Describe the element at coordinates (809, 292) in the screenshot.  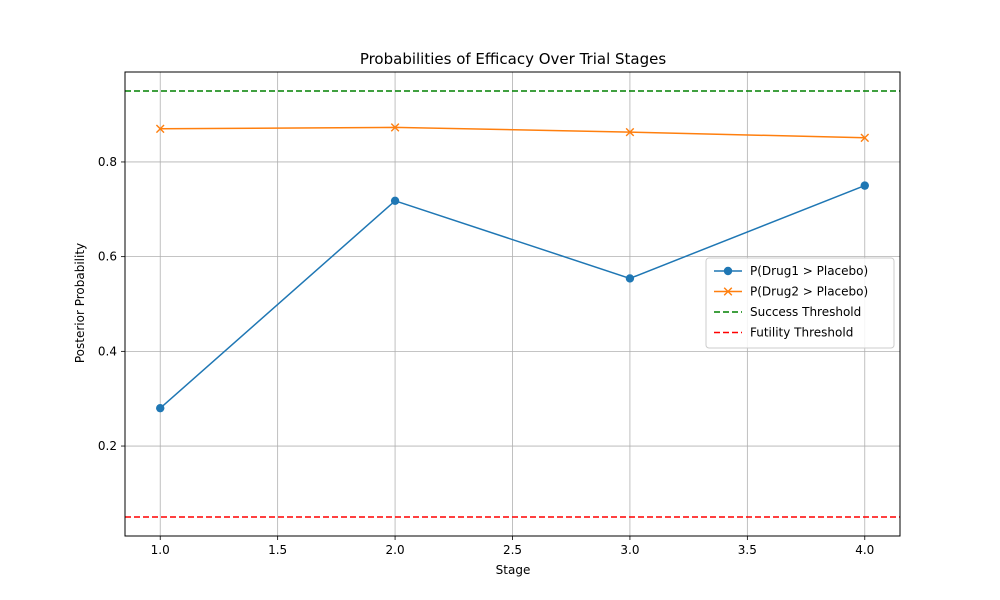
I see `legend-label: P(Drug2 > Placebo)` at that location.